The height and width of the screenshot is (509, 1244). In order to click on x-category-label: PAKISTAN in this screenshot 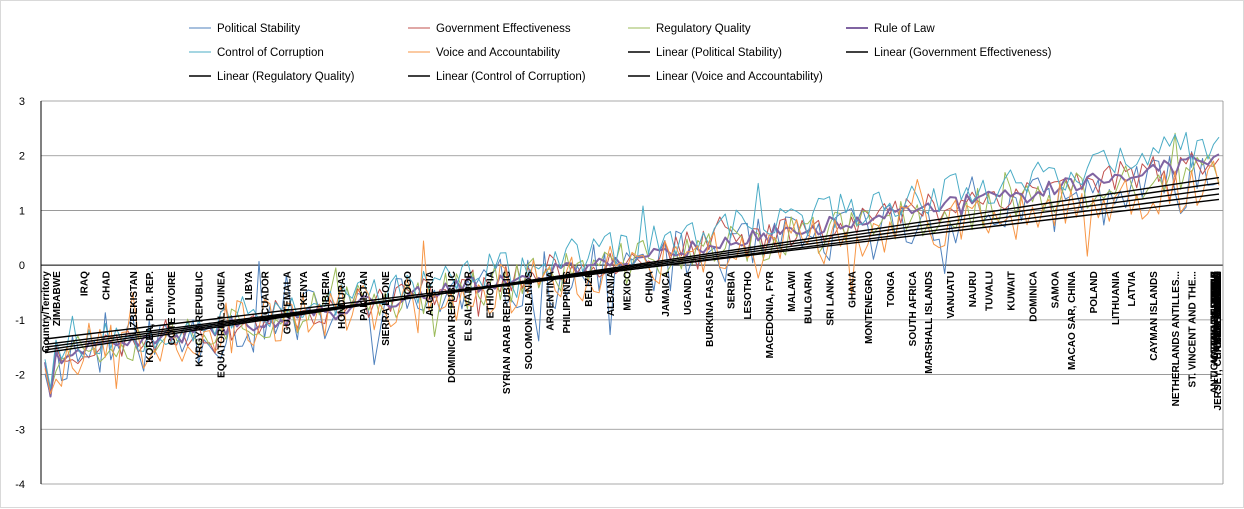, I will do `click(364, 296)`.